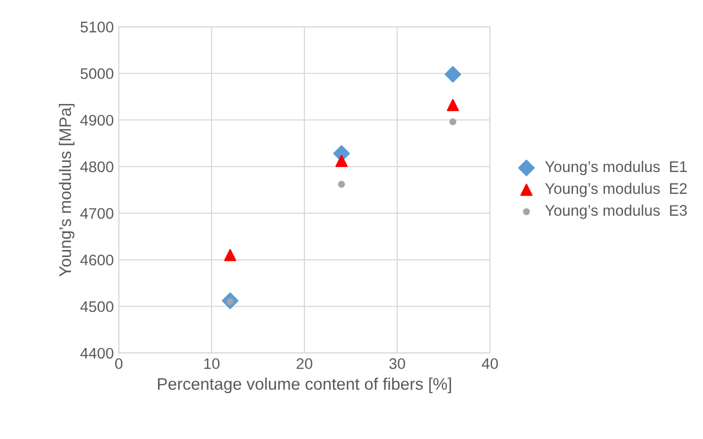 This screenshot has width=703, height=439. Describe the element at coordinates (212, 364) in the screenshot. I see `x-tick-label: 10` at that location.